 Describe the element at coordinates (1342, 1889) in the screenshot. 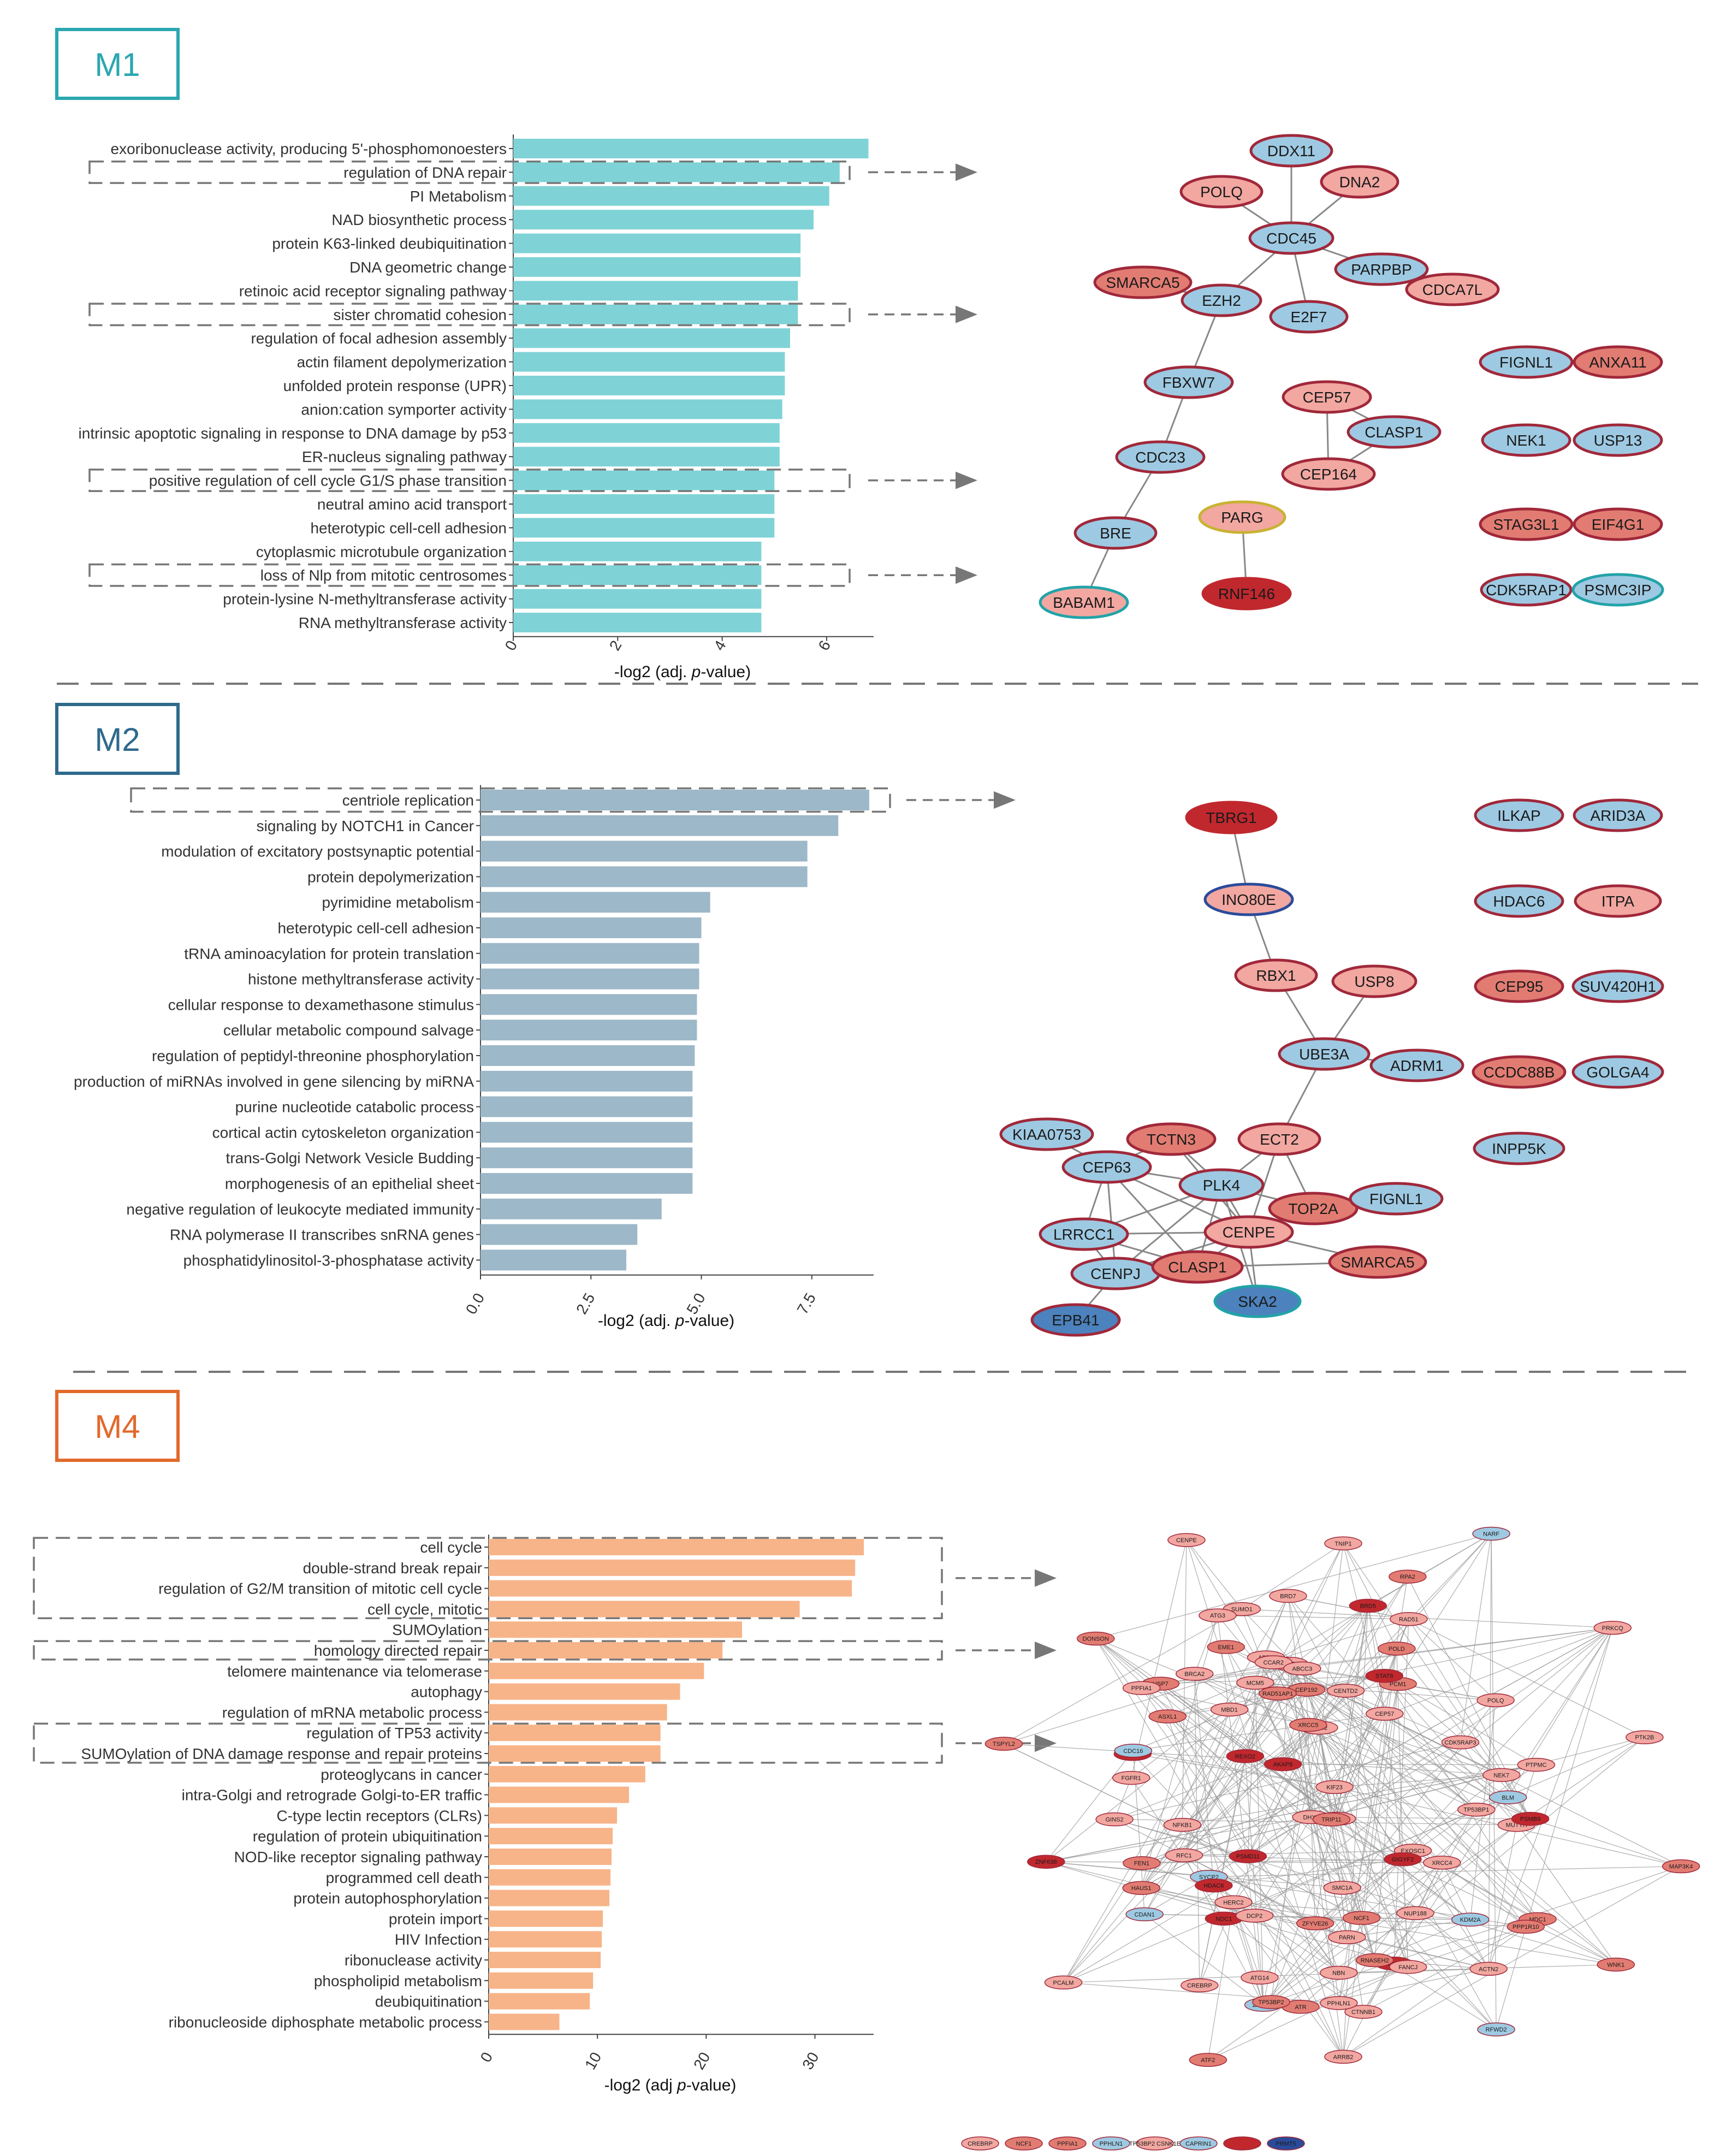

I see `m4-node-label: SMC1A` at that location.